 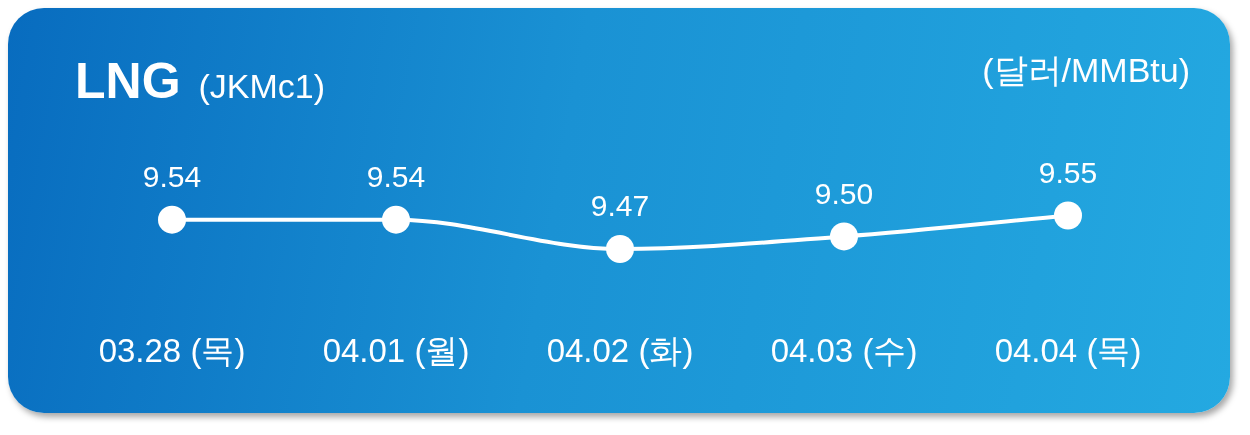 I want to click on data-label: 9.55, so click(x=1068, y=172).